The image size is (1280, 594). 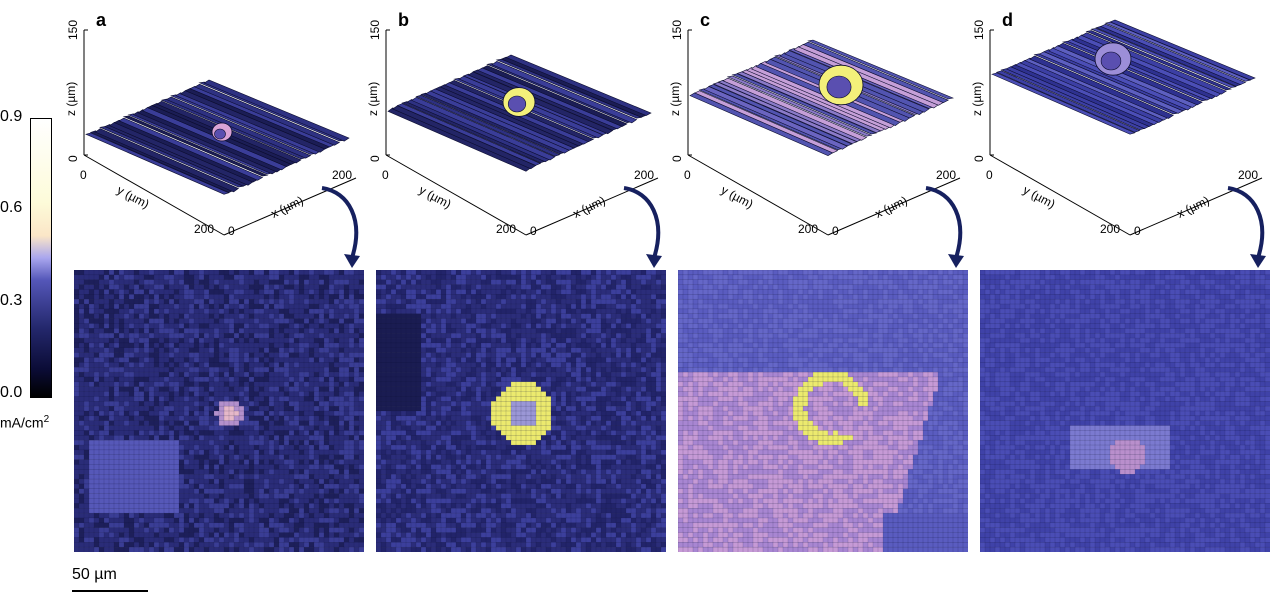 What do you see at coordinates (219, 411) in the screenshot?
I see `current-density-map-a` at bounding box center [219, 411].